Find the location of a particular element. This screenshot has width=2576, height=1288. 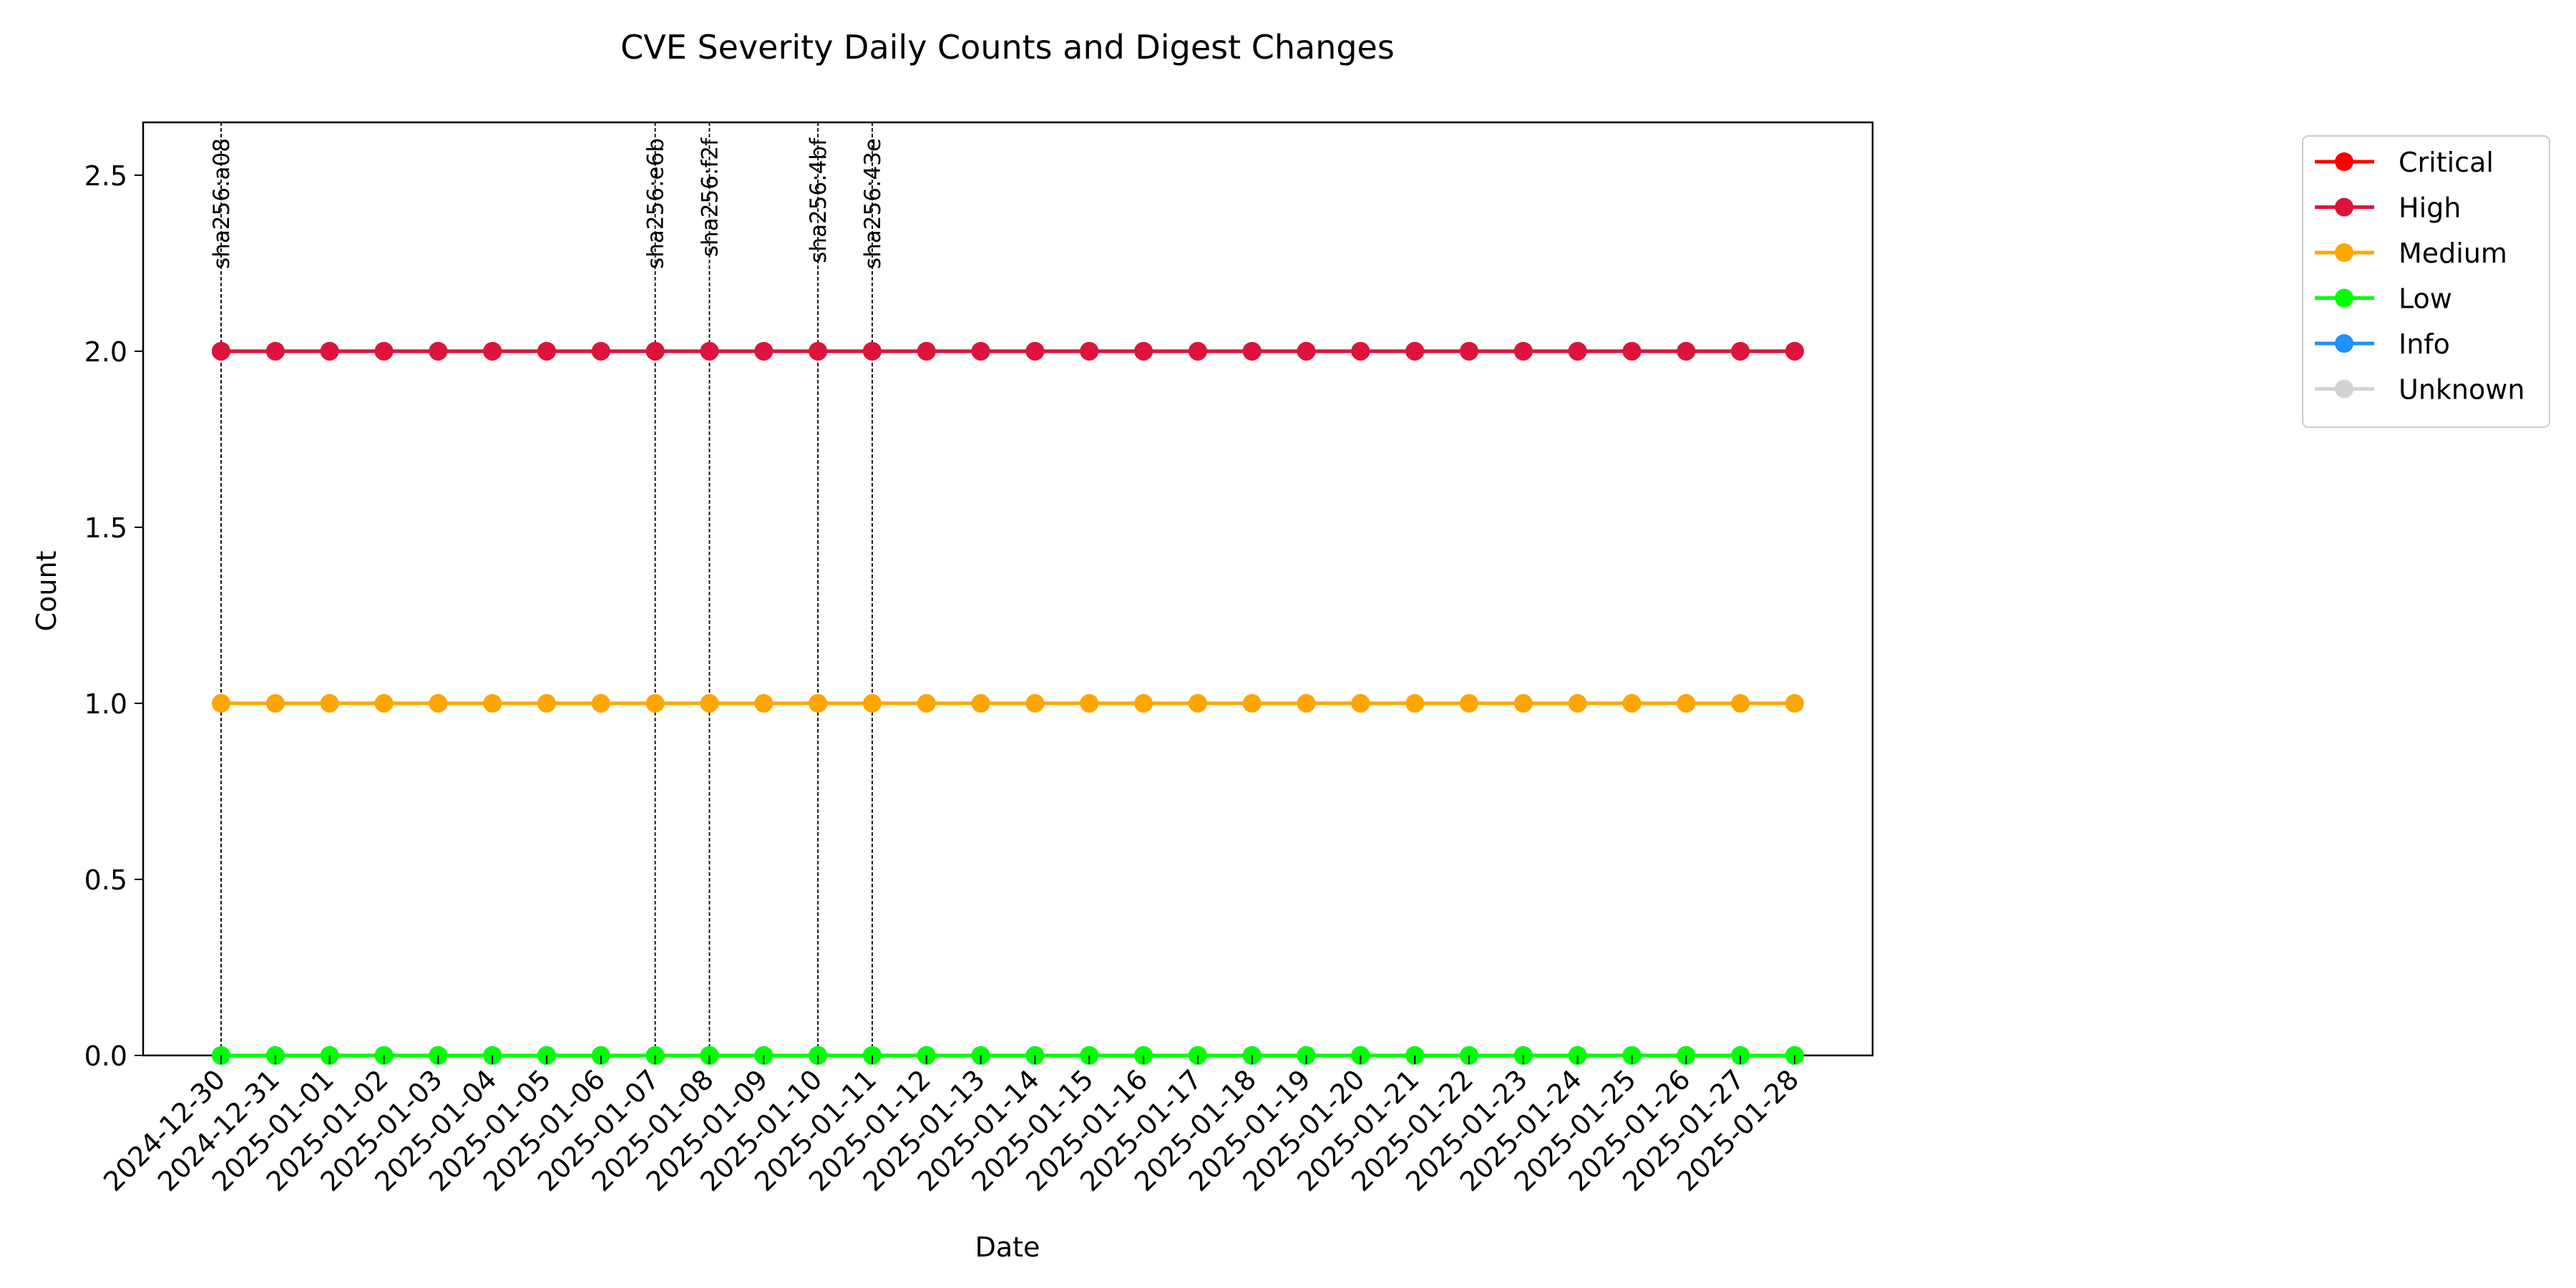

legend-marker-critical is located at coordinates (2344, 161).